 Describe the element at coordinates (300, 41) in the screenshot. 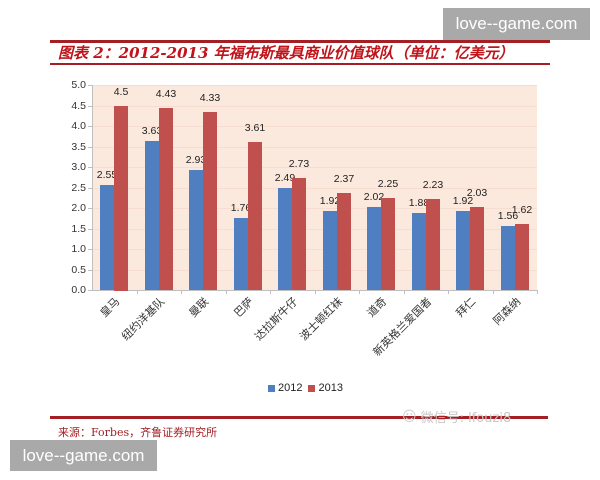

I see `title-rule-top` at that location.